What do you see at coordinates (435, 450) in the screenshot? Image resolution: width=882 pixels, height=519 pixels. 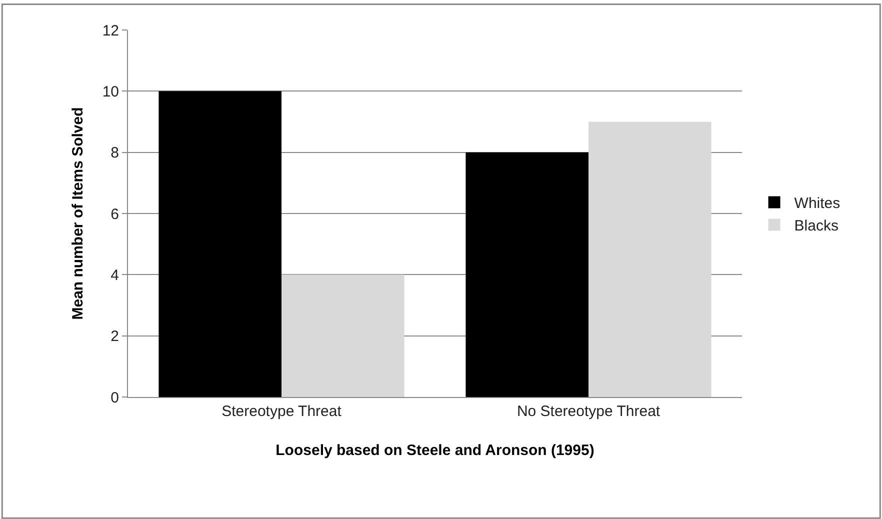 I see `x-axis-title: Loosely based on Steele and Aronson (1995)` at bounding box center [435, 450].